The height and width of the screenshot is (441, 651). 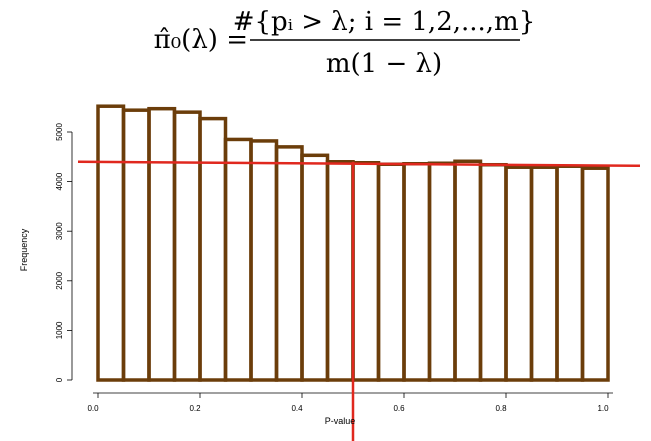 What do you see at coordinates (59, 132) in the screenshot?
I see `y-tick-label: 5000` at bounding box center [59, 132].